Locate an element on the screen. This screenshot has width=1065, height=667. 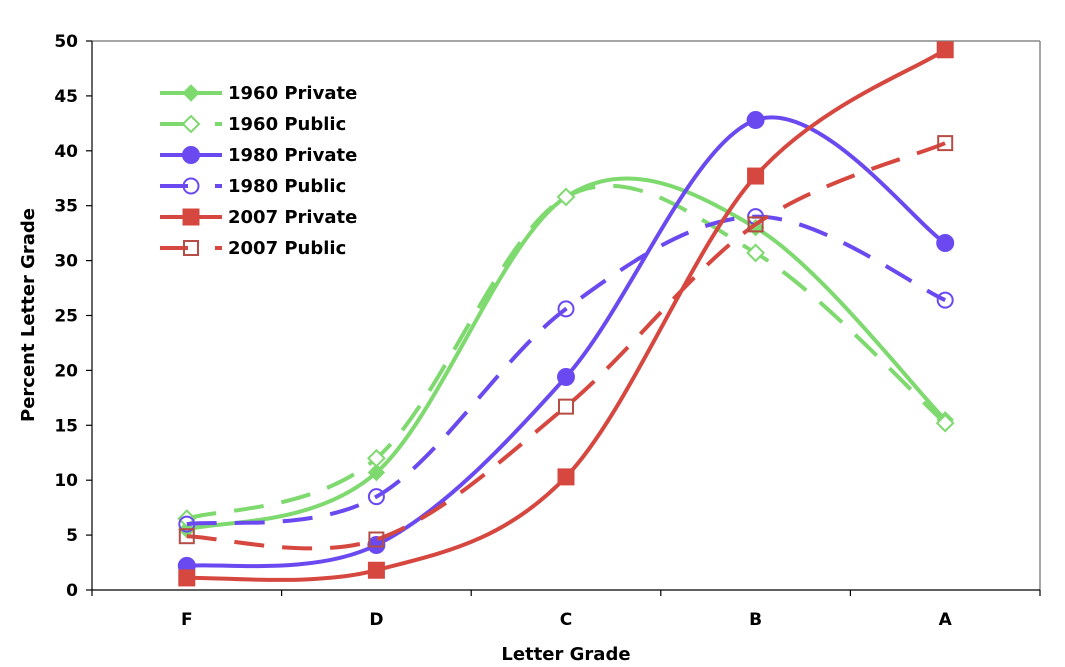
x-tick-label: D is located at coordinates (376, 620).